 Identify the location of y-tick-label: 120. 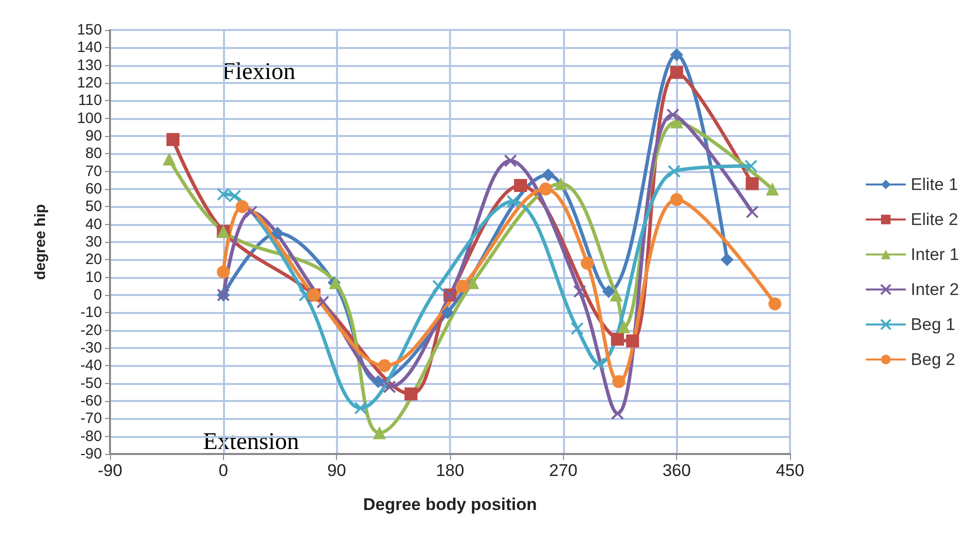
(89, 83).